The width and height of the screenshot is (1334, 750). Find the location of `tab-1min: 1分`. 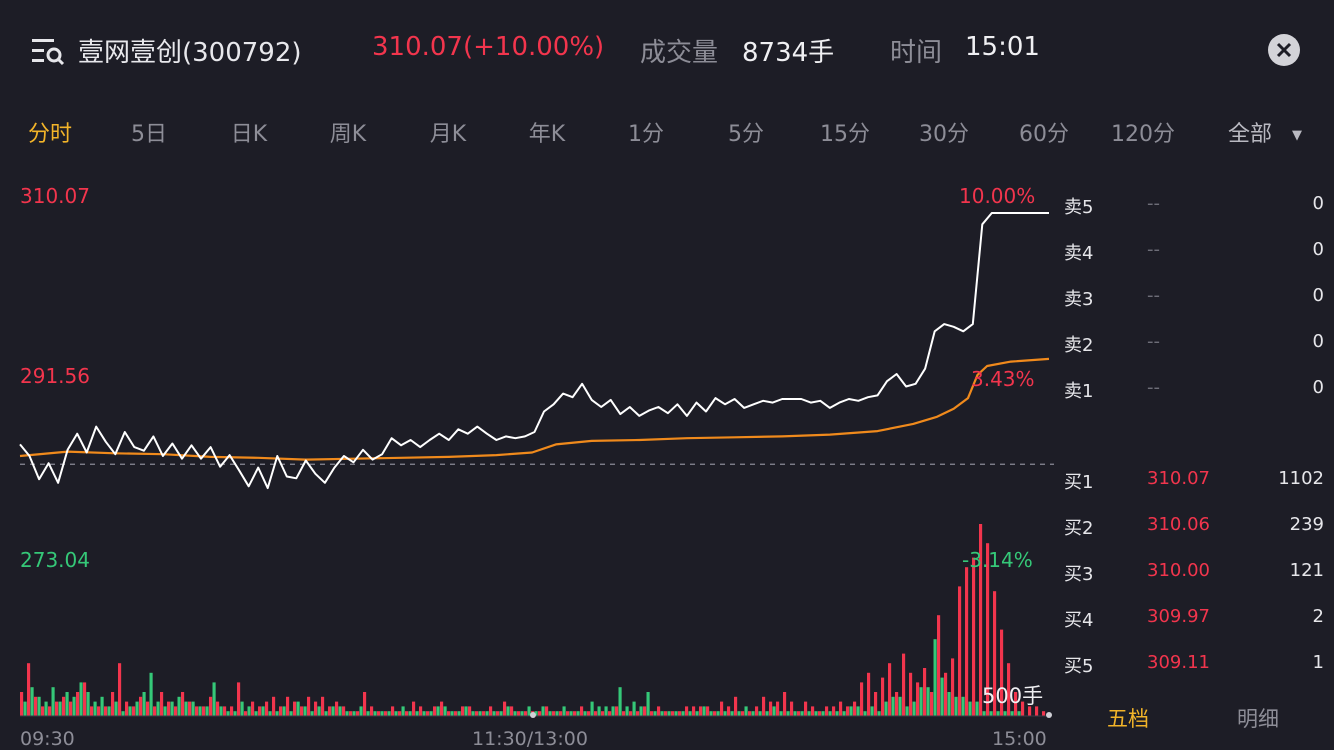

tab-1min: 1分 is located at coordinates (646, 134).